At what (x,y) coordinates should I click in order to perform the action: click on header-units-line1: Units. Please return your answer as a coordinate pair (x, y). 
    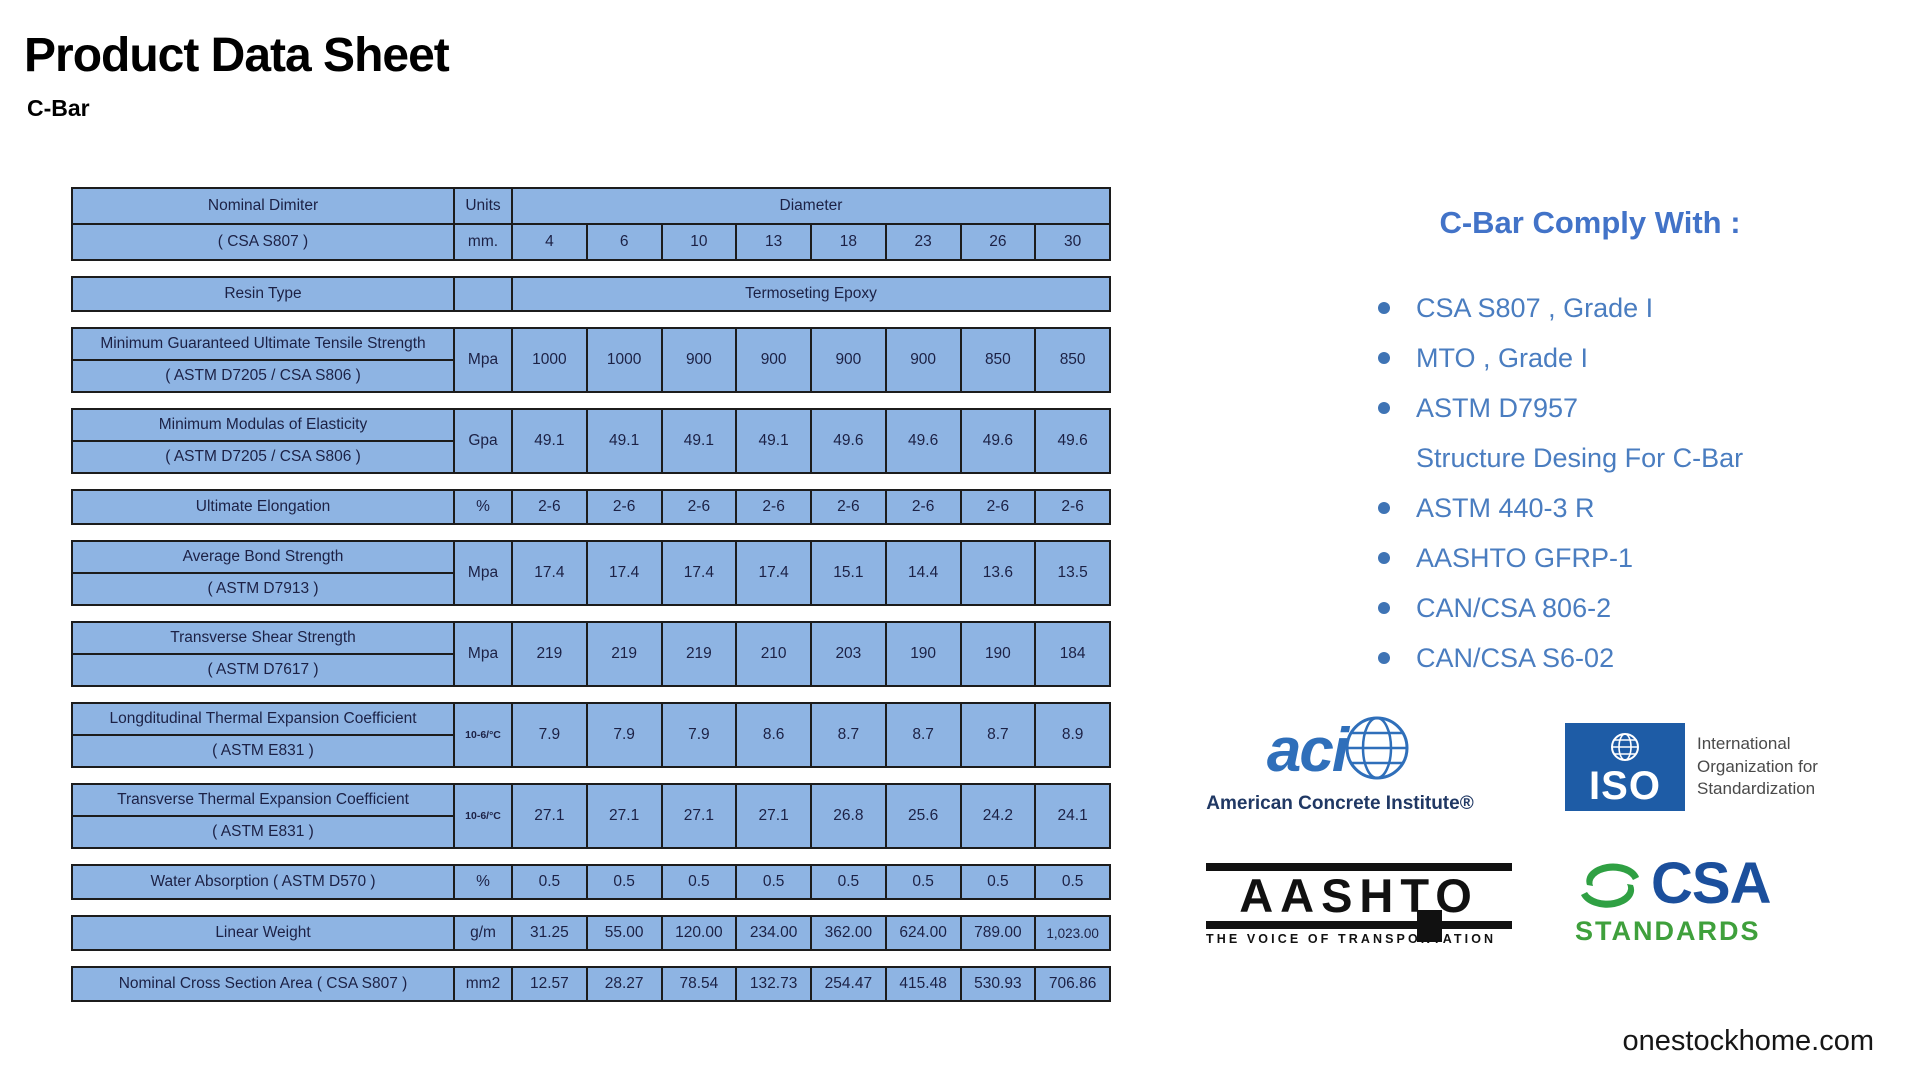
    Looking at the image, I should click on (483, 207).